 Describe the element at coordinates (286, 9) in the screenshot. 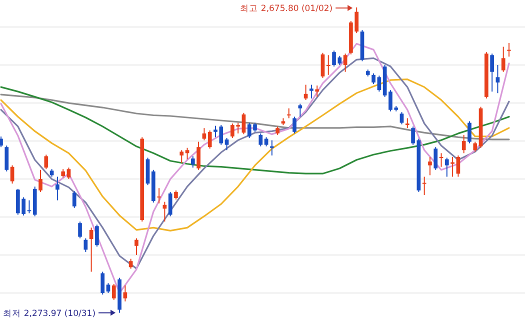

I see `annotation: 최고 2,675.80 (01/02)` at that location.